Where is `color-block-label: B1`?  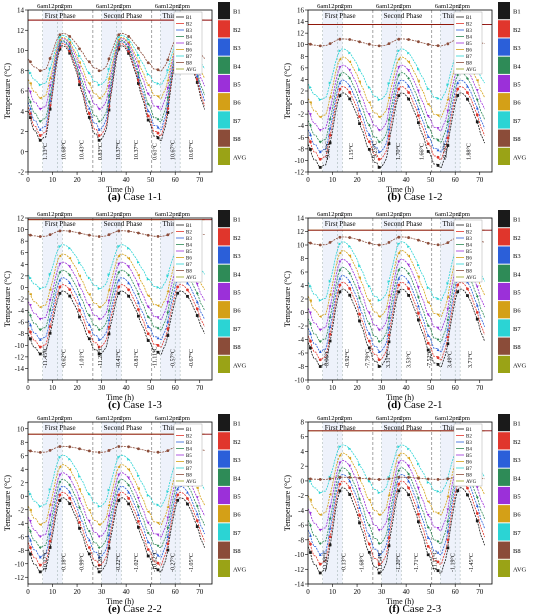 color-block-label: B1 is located at coordinates (237, 12).